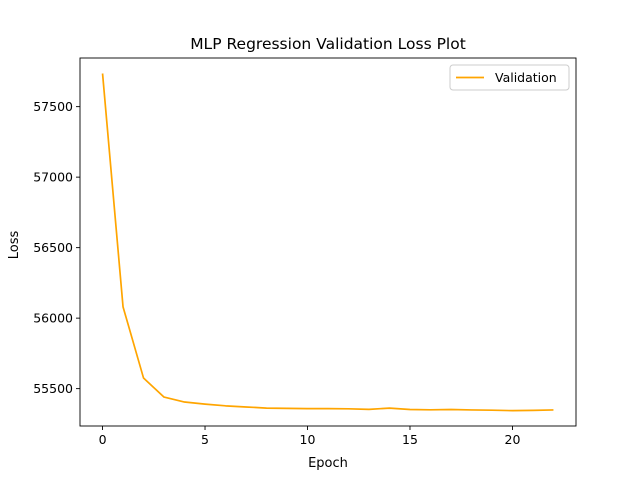  I want to click on y-tick-label: 56500, so click(53, 247).